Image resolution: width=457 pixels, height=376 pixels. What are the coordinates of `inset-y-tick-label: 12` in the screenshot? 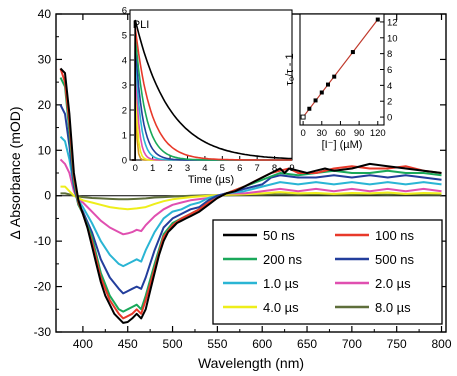 It's located at (392, 22).